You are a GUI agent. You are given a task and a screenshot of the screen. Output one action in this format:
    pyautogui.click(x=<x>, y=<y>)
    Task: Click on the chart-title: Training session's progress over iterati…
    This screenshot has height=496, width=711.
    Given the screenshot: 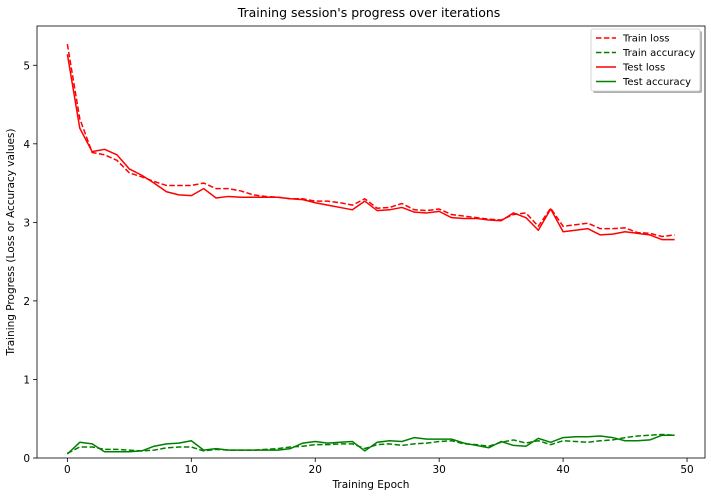 What is the action you would take?
    pyautogui.click(x=369, y=12)
    